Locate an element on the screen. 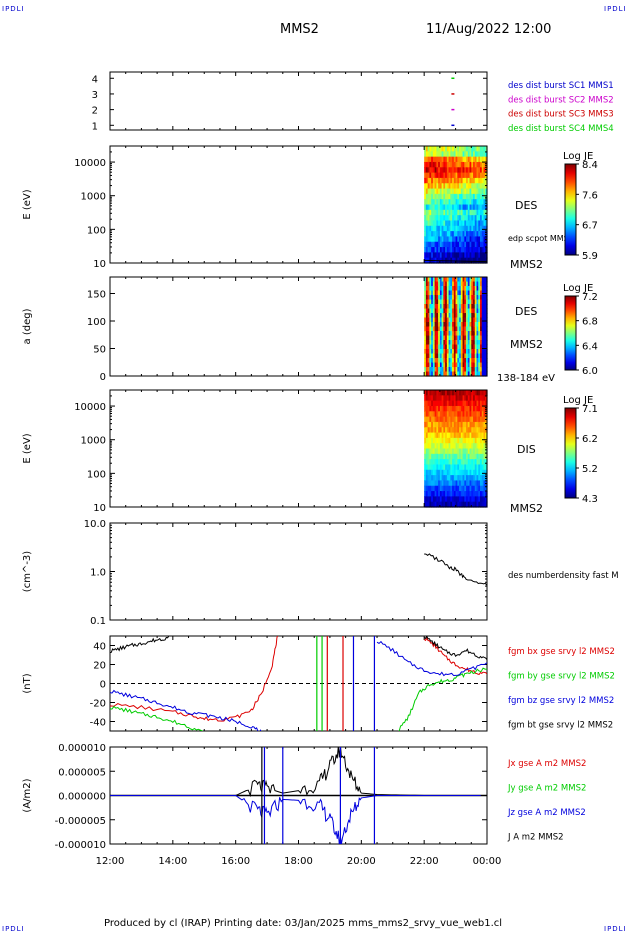 The width and height of the screenshot is (630, 934). corner-label-bottom-right: IPDLI is located at coordinates (615, 929).